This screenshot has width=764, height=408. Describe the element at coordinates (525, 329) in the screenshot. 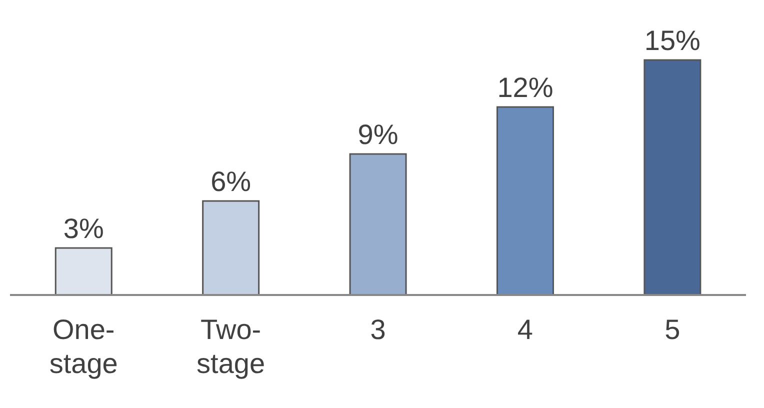

I see `x-tick-label: 4` at that location.